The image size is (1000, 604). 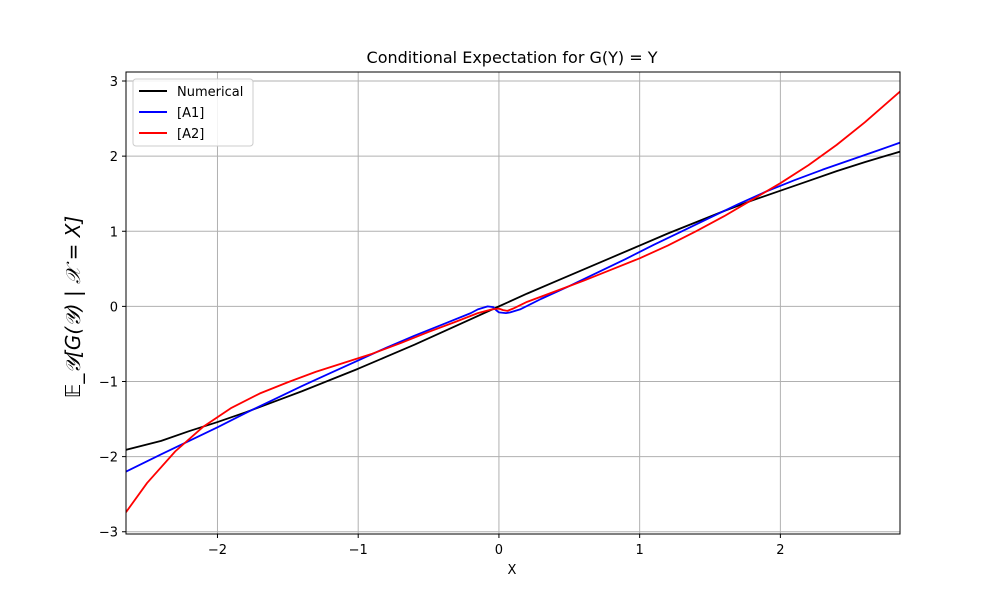 What do you see at coordinates (210, 92) in the screenshot?
I see `legend-label: Numerical` at bounding box center [210, 92].